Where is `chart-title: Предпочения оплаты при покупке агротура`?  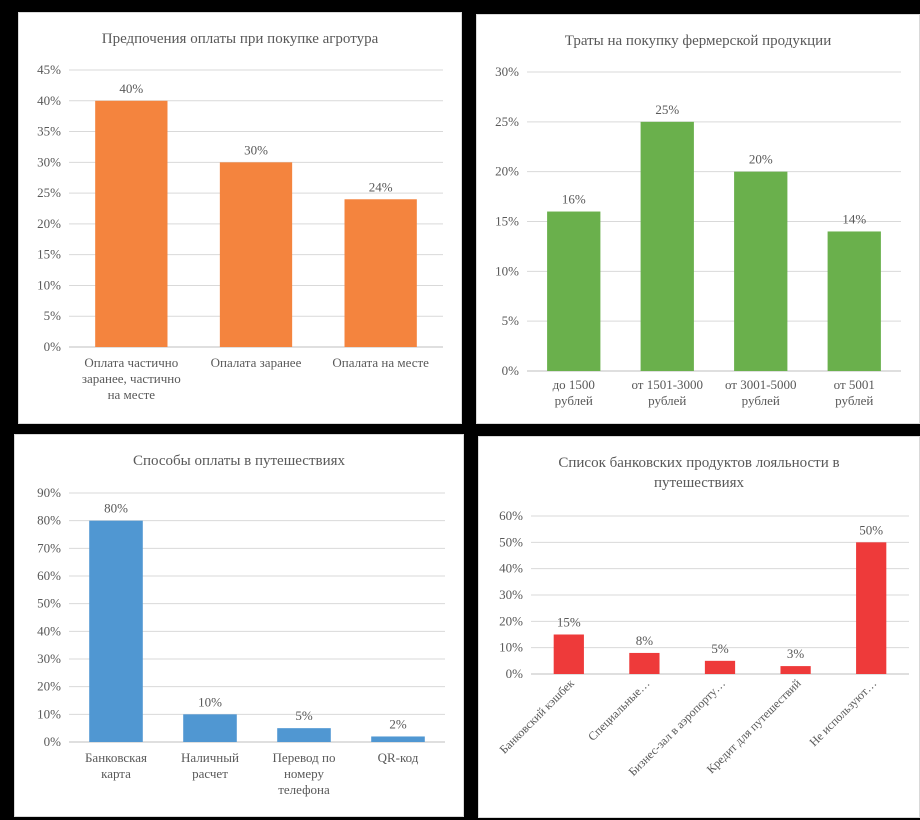 chart-title: Предпочения оплаты при покупке агротура is located at coordinates (240, 39).